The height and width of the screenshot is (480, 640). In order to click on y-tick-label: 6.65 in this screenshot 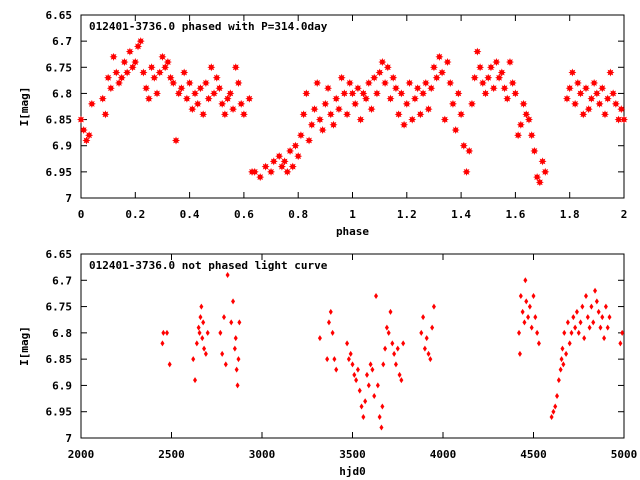, I will do `click(59, 15)`.